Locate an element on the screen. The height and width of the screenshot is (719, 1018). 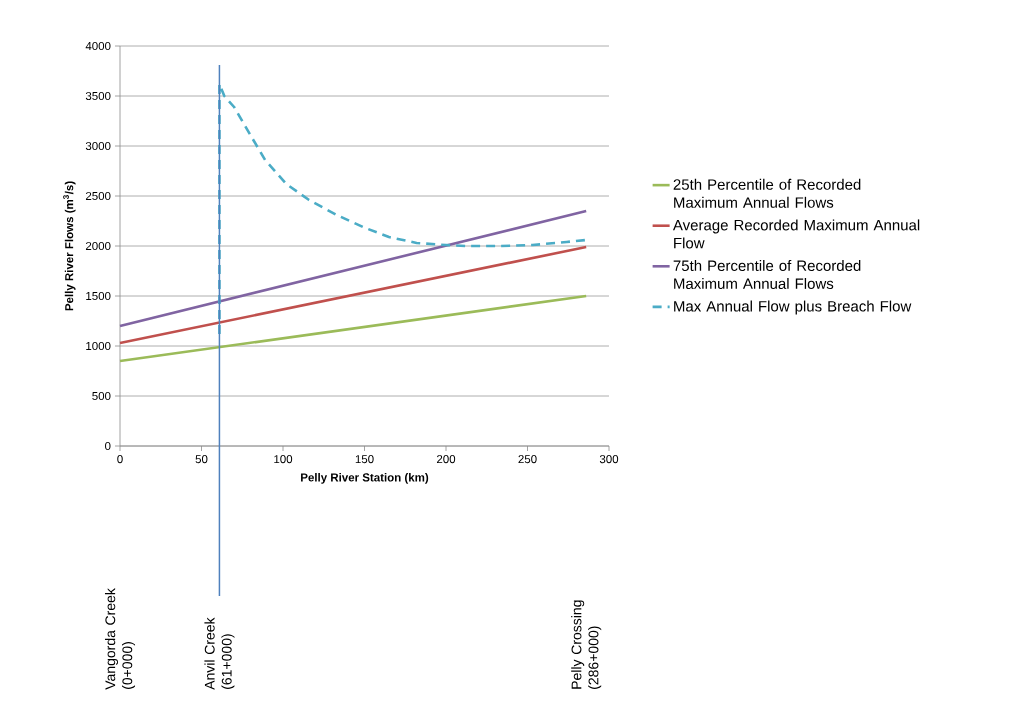
x-tick-label: 100 is located at coordinates (283, 459).